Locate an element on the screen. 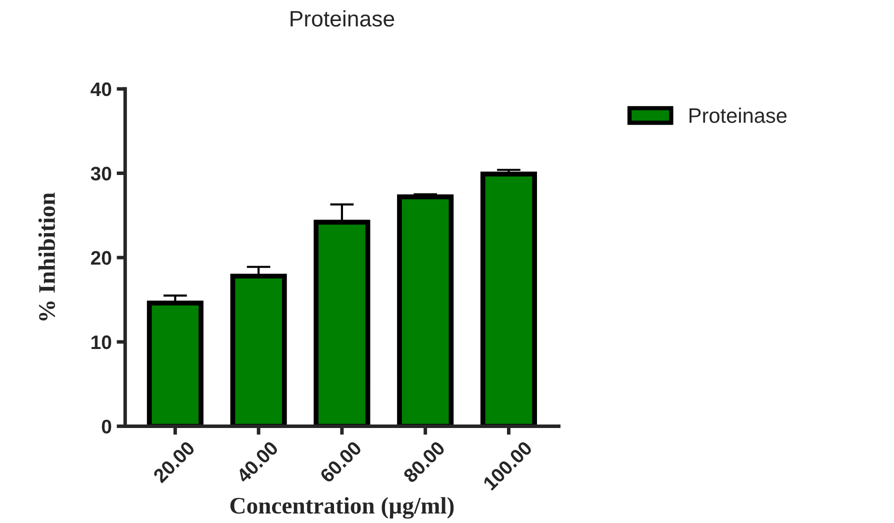  y-tick-label: 10 is located at coordinates (102, 342).